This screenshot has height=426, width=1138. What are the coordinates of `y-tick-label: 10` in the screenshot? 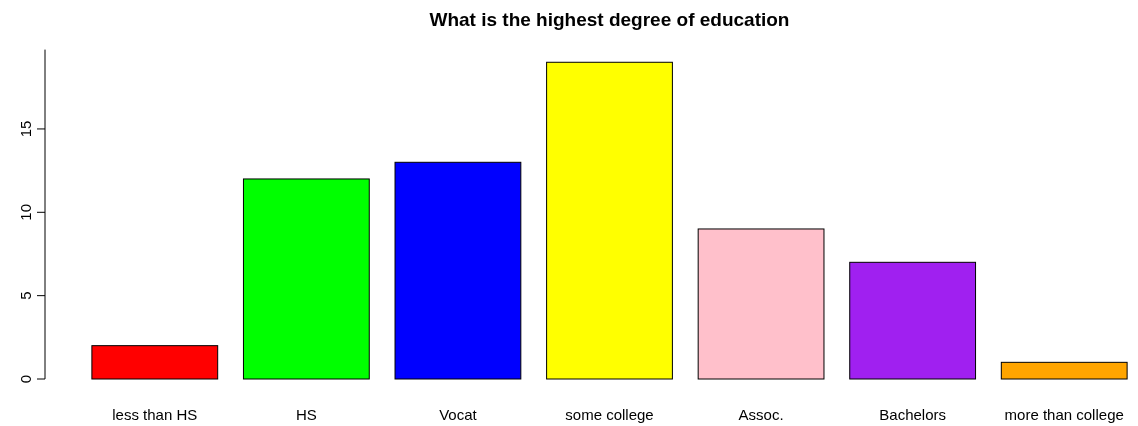 It's located at (25, 212).